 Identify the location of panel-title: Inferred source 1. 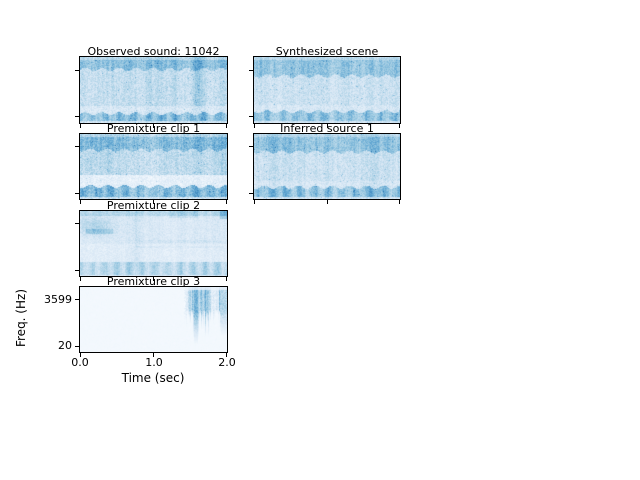
(327, 128).